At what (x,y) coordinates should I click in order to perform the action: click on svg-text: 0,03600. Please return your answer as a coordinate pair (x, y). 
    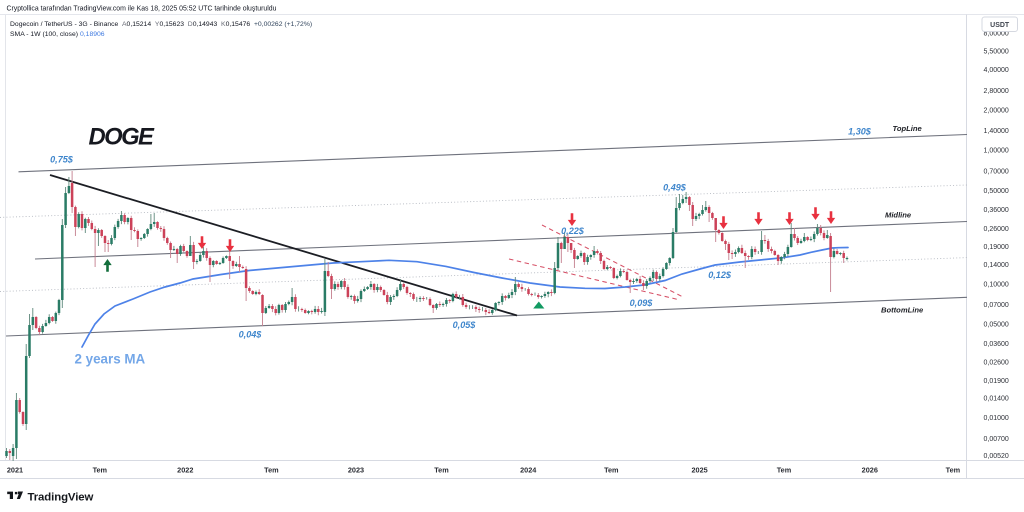
    Looking at the image, I should click on (996, 344).